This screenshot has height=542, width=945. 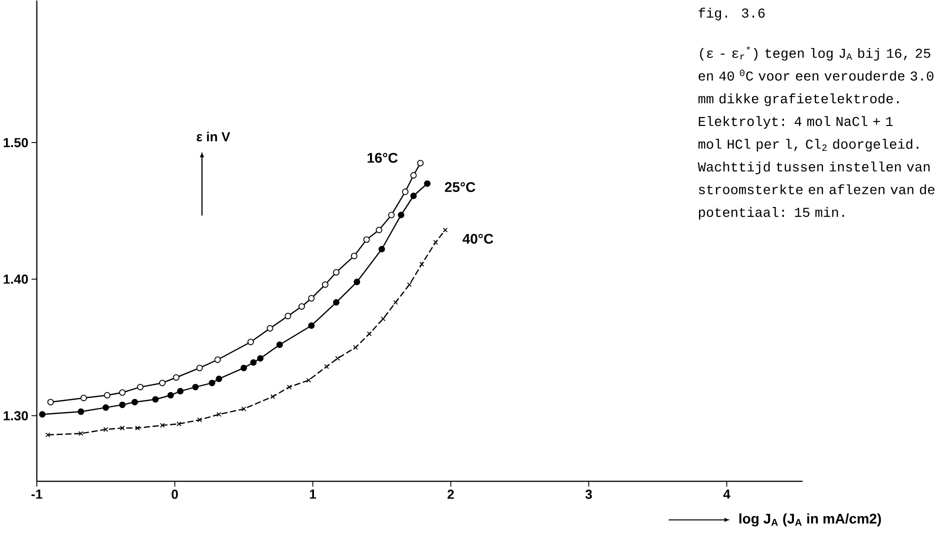 I want to click on x-tick-label: 1, so click(x=313, y=494).